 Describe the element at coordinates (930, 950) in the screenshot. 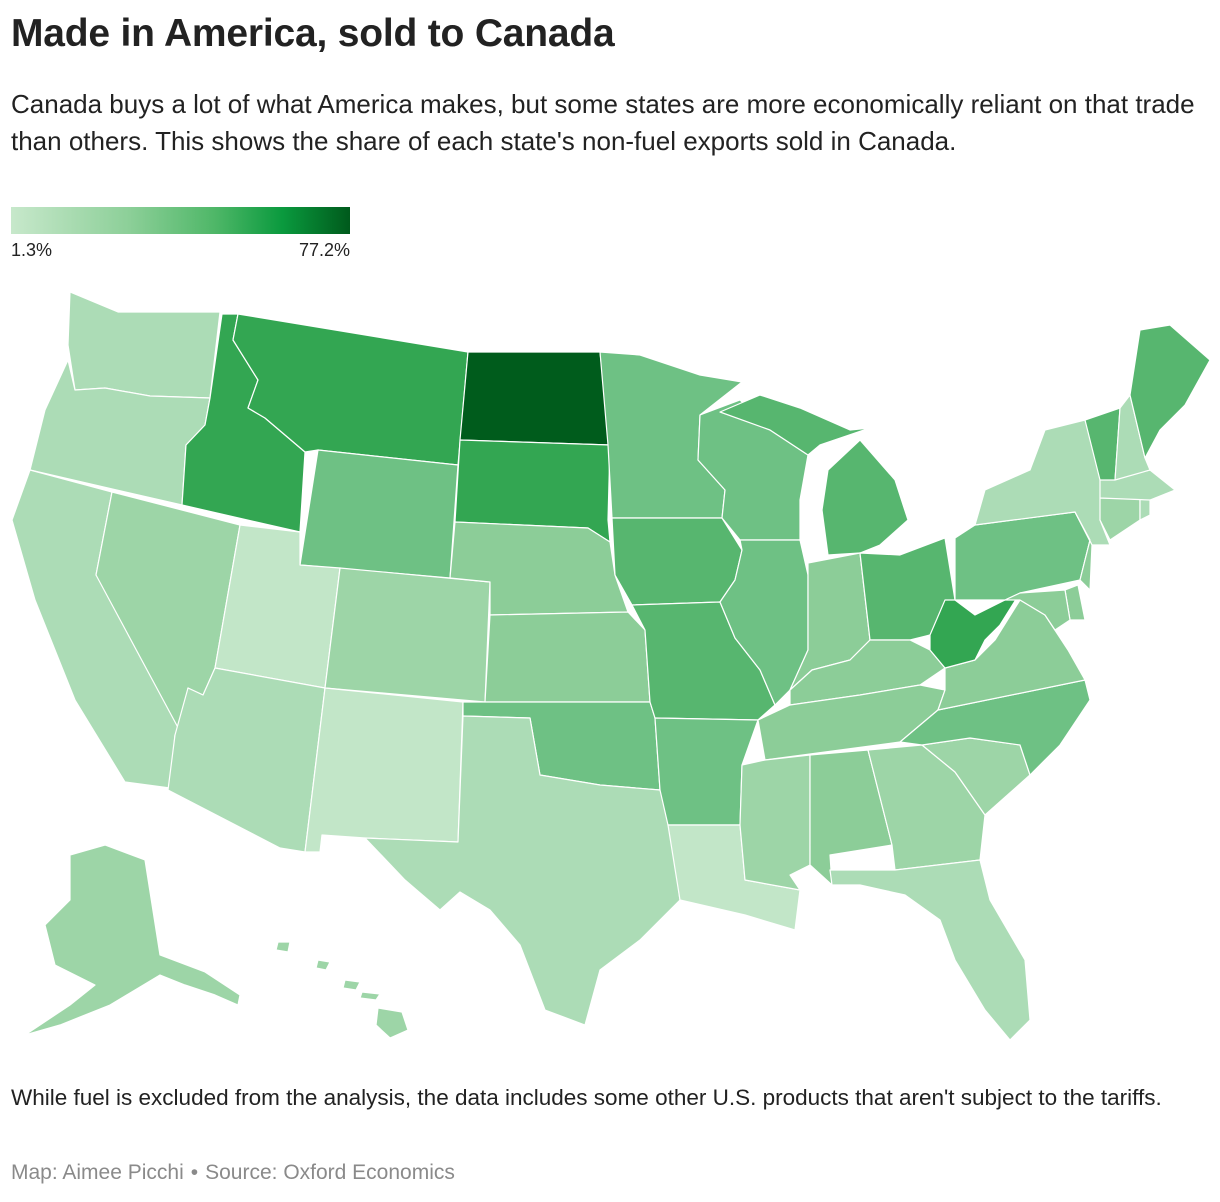

I see `state-florida` at that location.